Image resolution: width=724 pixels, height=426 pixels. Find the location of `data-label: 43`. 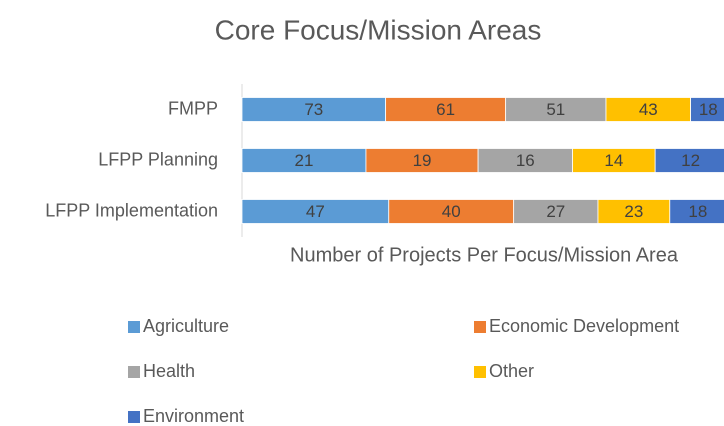

data-label: 43 is located at coordinates (648, 109).